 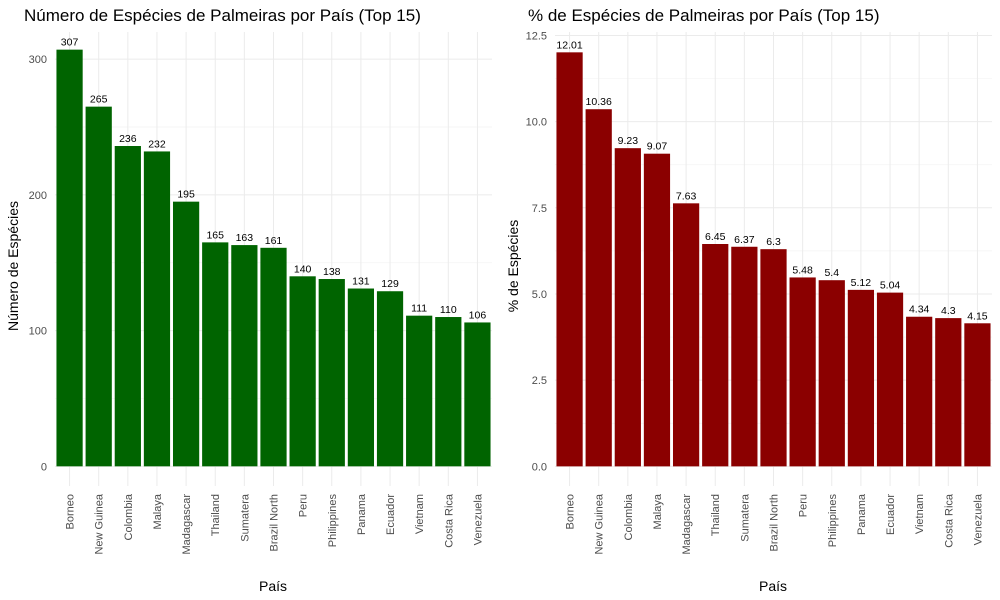 What do you see at coordinates (70, 43) in the screenshot?
I see `data-label: 307` at bounding box center [70, 43].